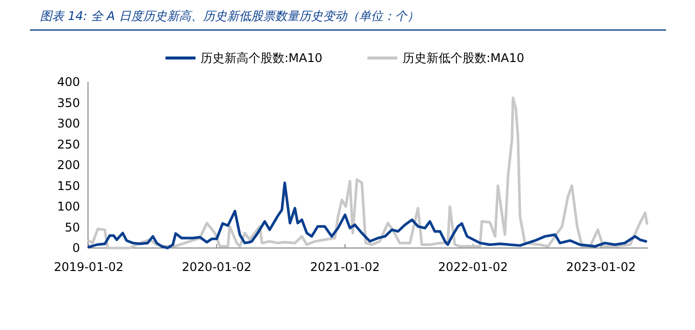  Describe the element at coordinates (68, 185) in the screenshot. I see `y-tick-label: 150` at that location.